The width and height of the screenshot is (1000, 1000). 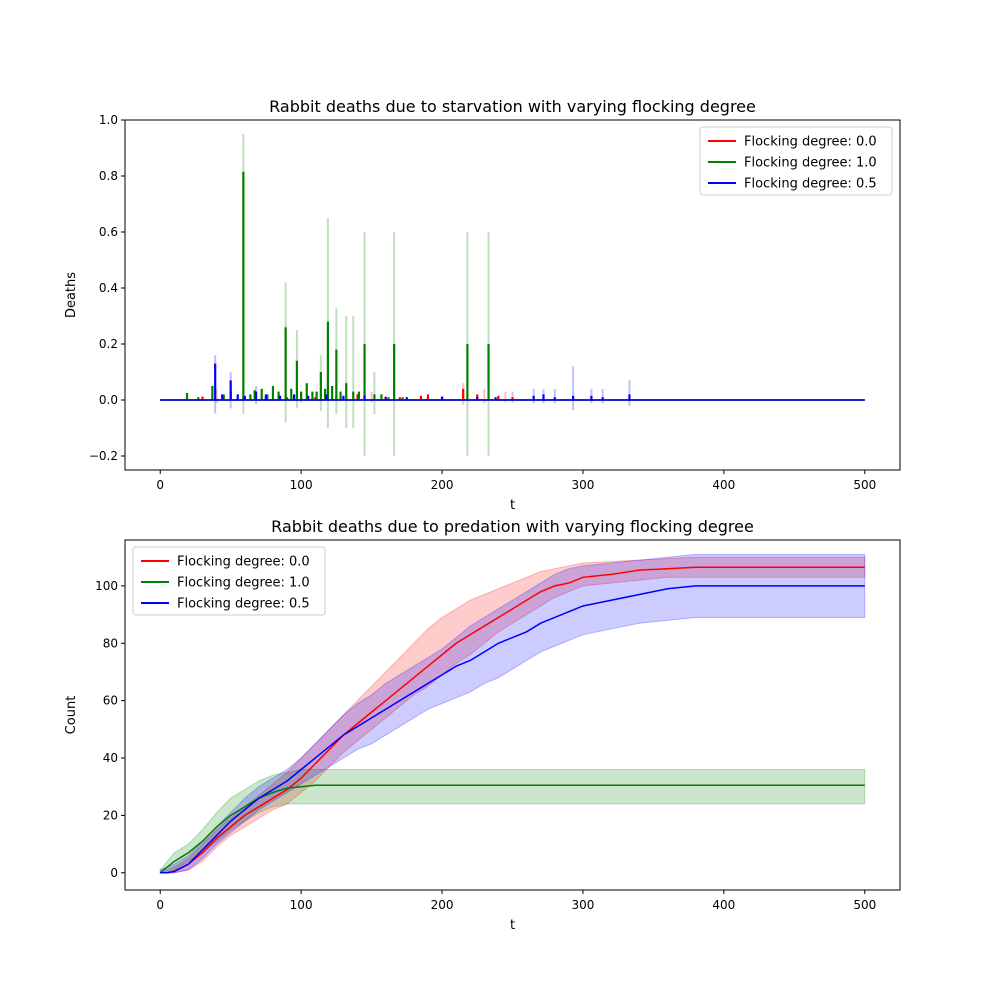 I want to click on y-tick-label: 100, so click(x=106, y=586).